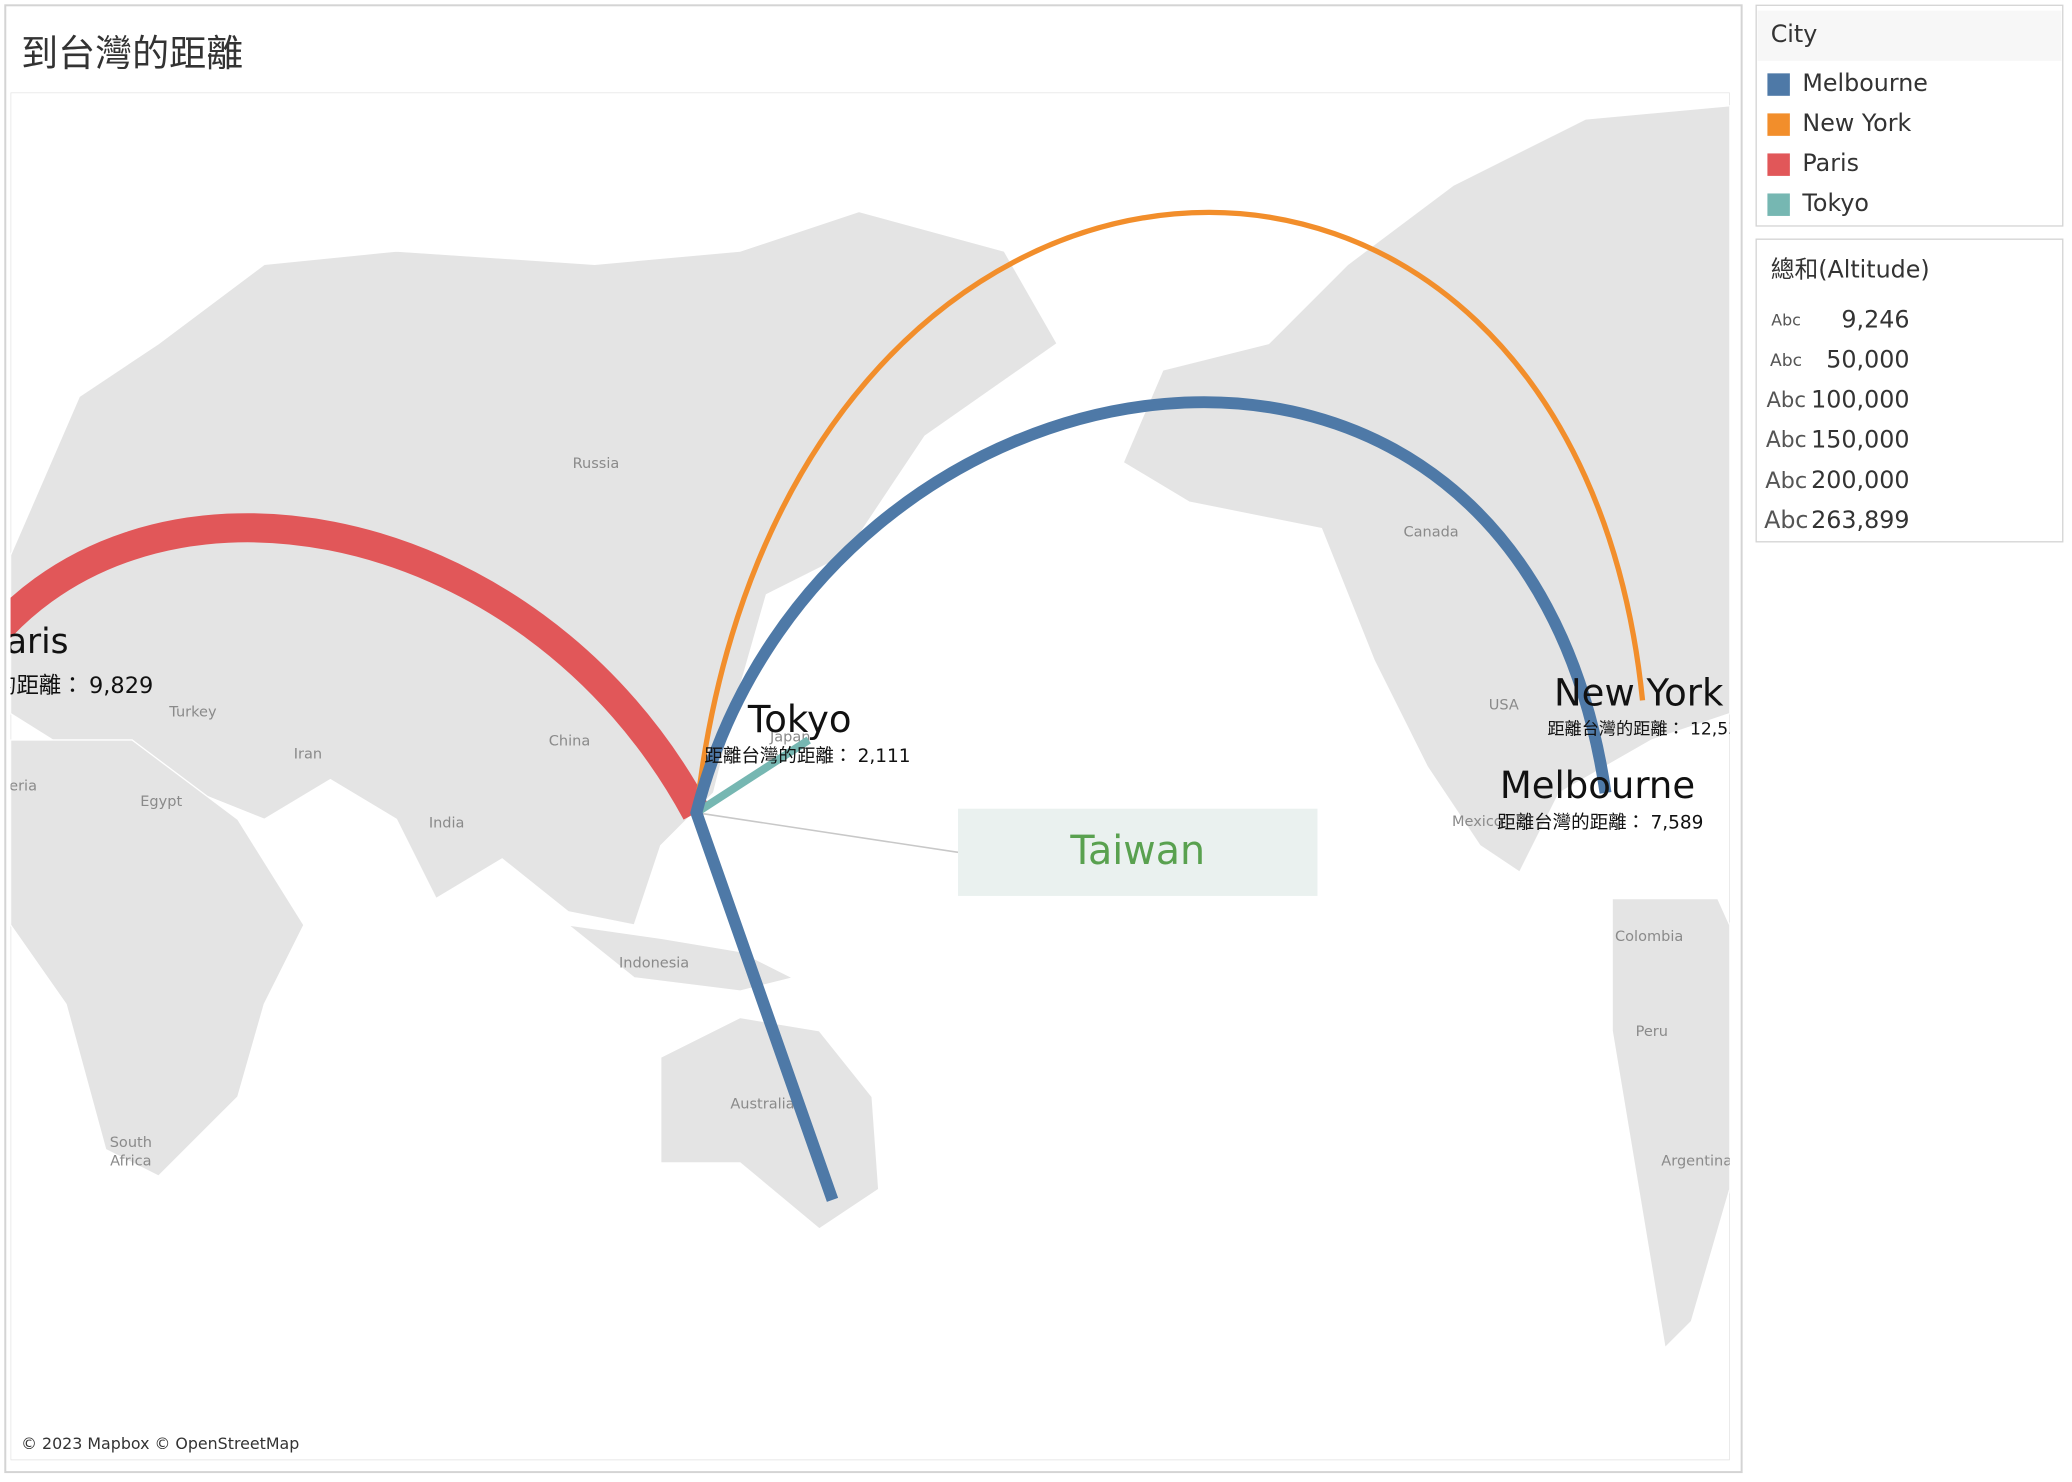 This screenshot has height=1482, width=2072. What do you see at coordinates (1864, 83) in the screenshot?
I see `legend-label: Melbourne` at bounding box center [1864, 83].